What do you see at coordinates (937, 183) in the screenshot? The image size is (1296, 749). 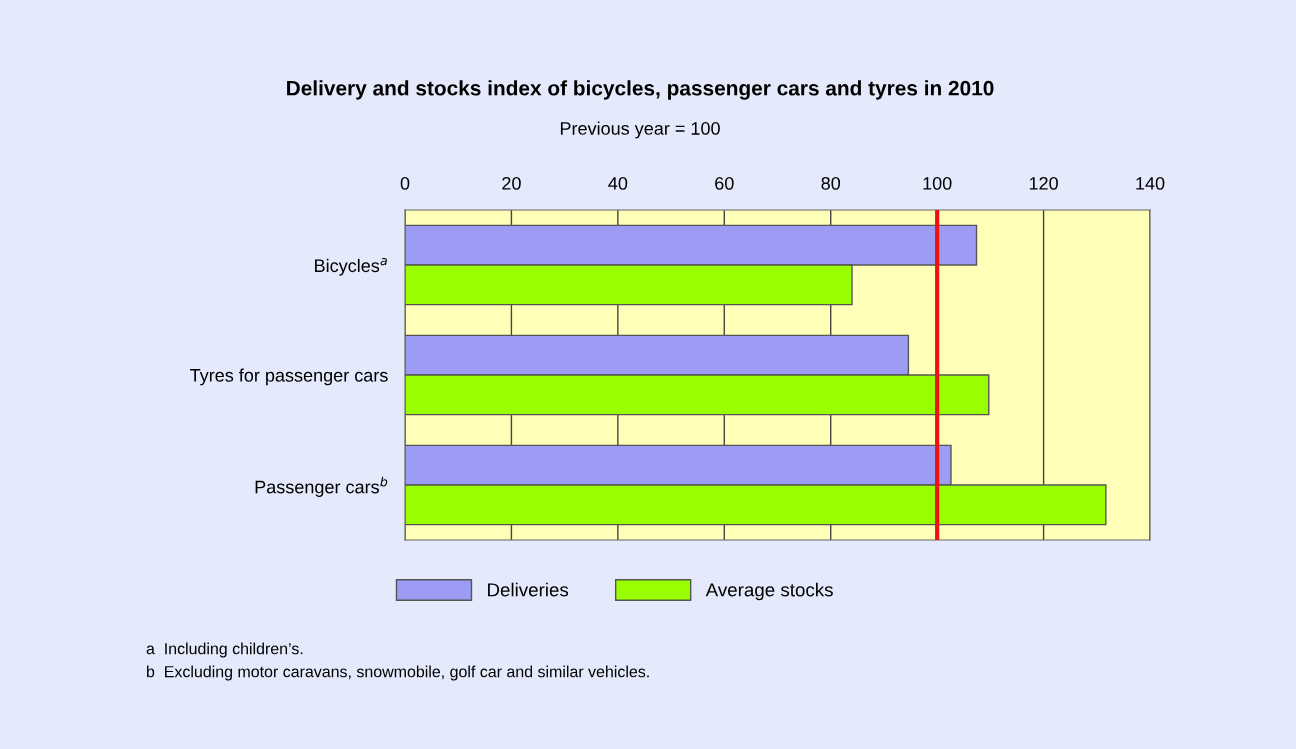 I see `x-tick-label: 100` at bounding box center [937, 183].